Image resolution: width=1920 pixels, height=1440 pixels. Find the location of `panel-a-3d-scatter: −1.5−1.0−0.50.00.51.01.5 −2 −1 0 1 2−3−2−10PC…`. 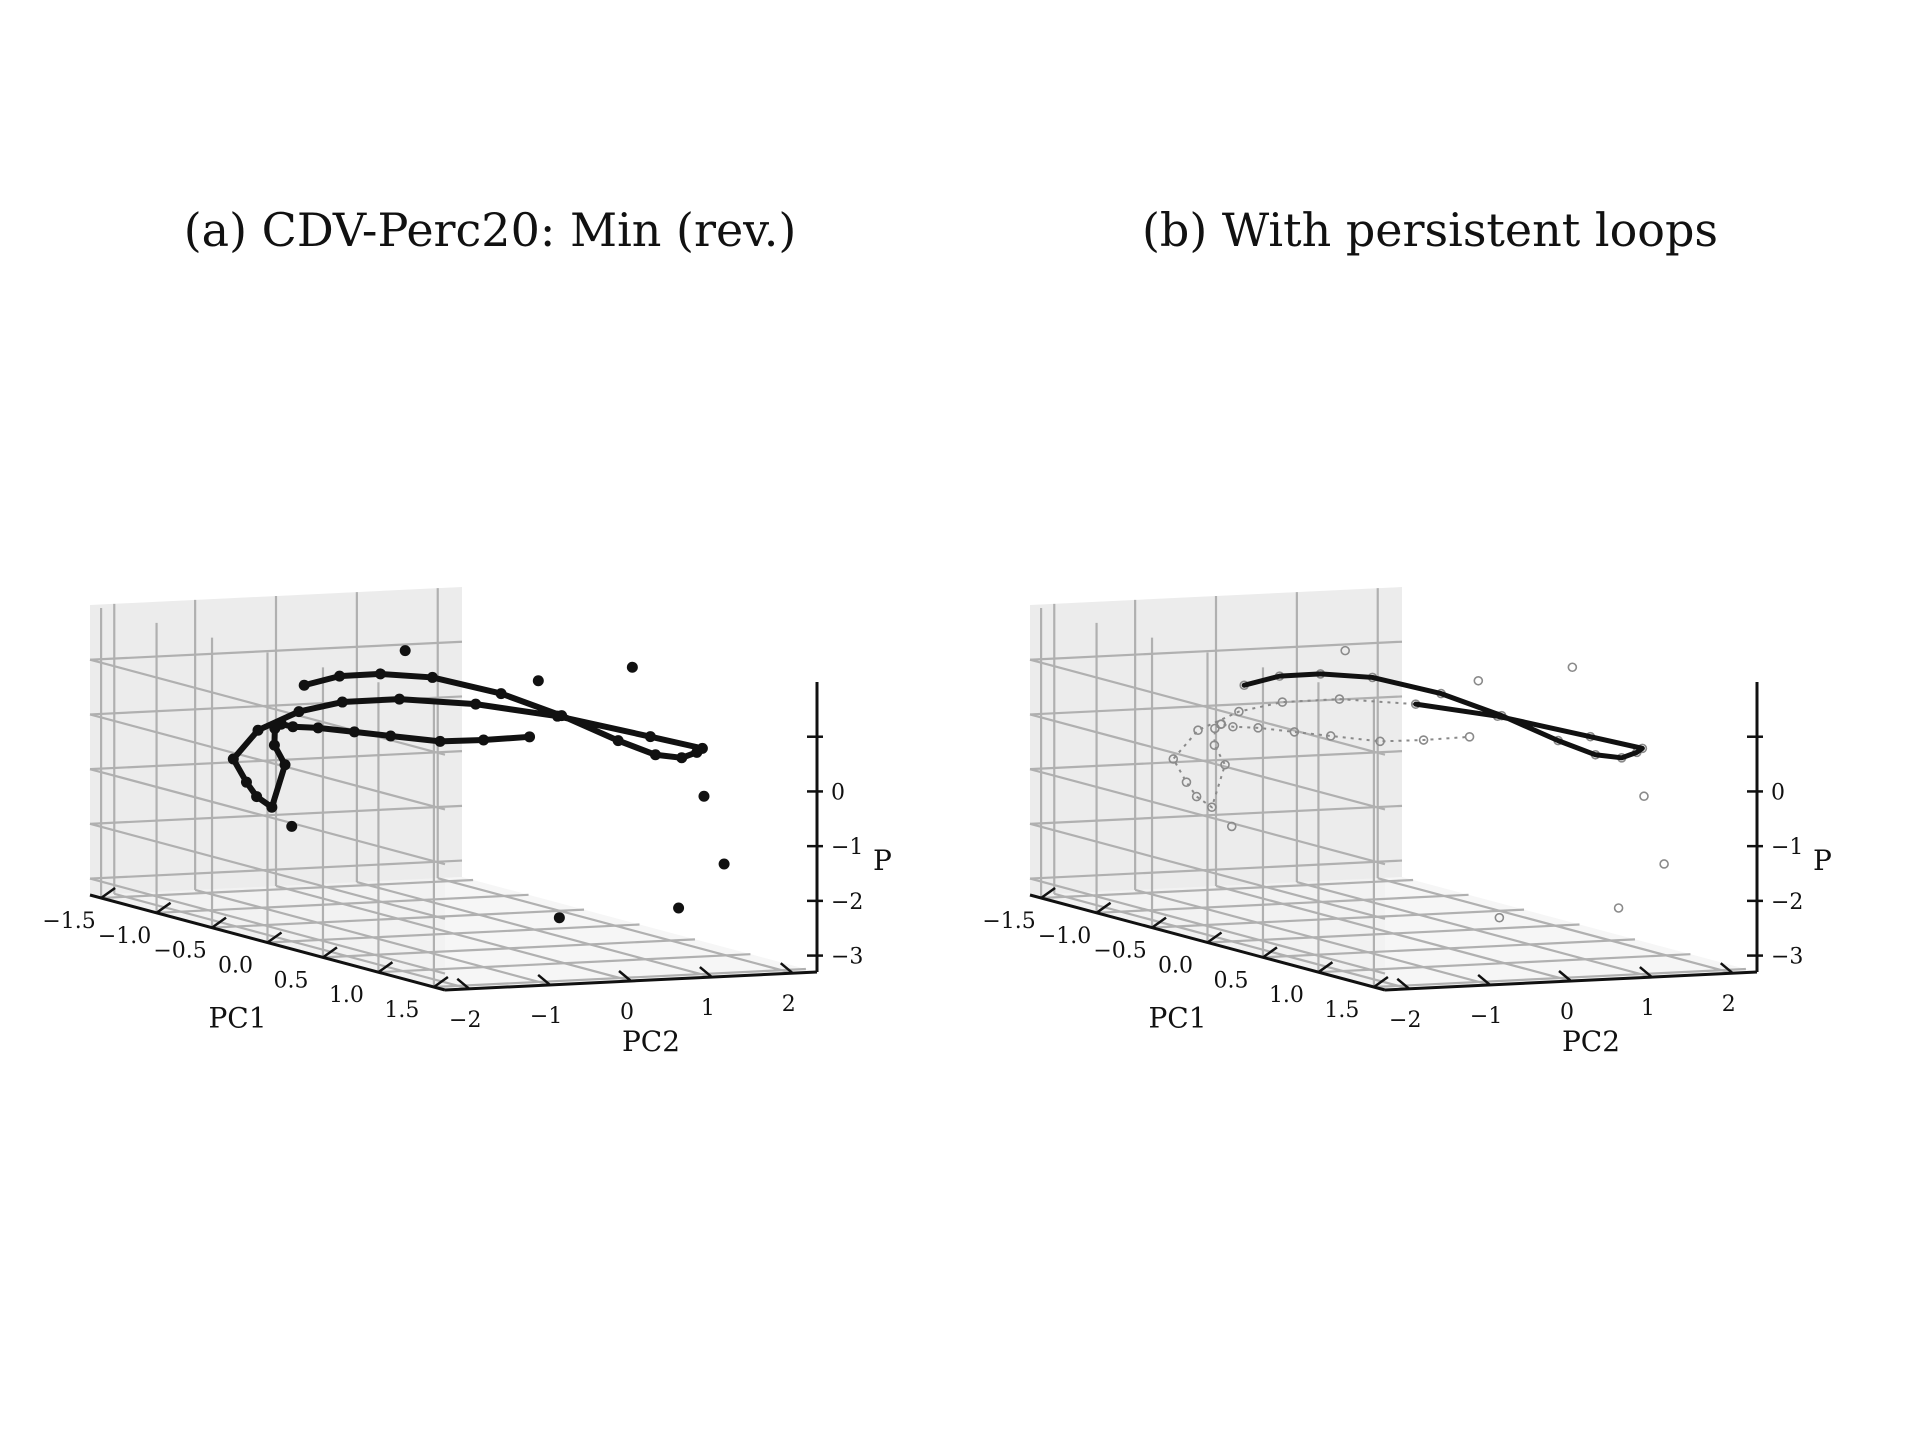

panel-a-3d-scatter: −1.5−1.0−0.50.00.51.01.5 −2 −1 0 1 2−3−2−10PC… is located at coordinates (467, 822).